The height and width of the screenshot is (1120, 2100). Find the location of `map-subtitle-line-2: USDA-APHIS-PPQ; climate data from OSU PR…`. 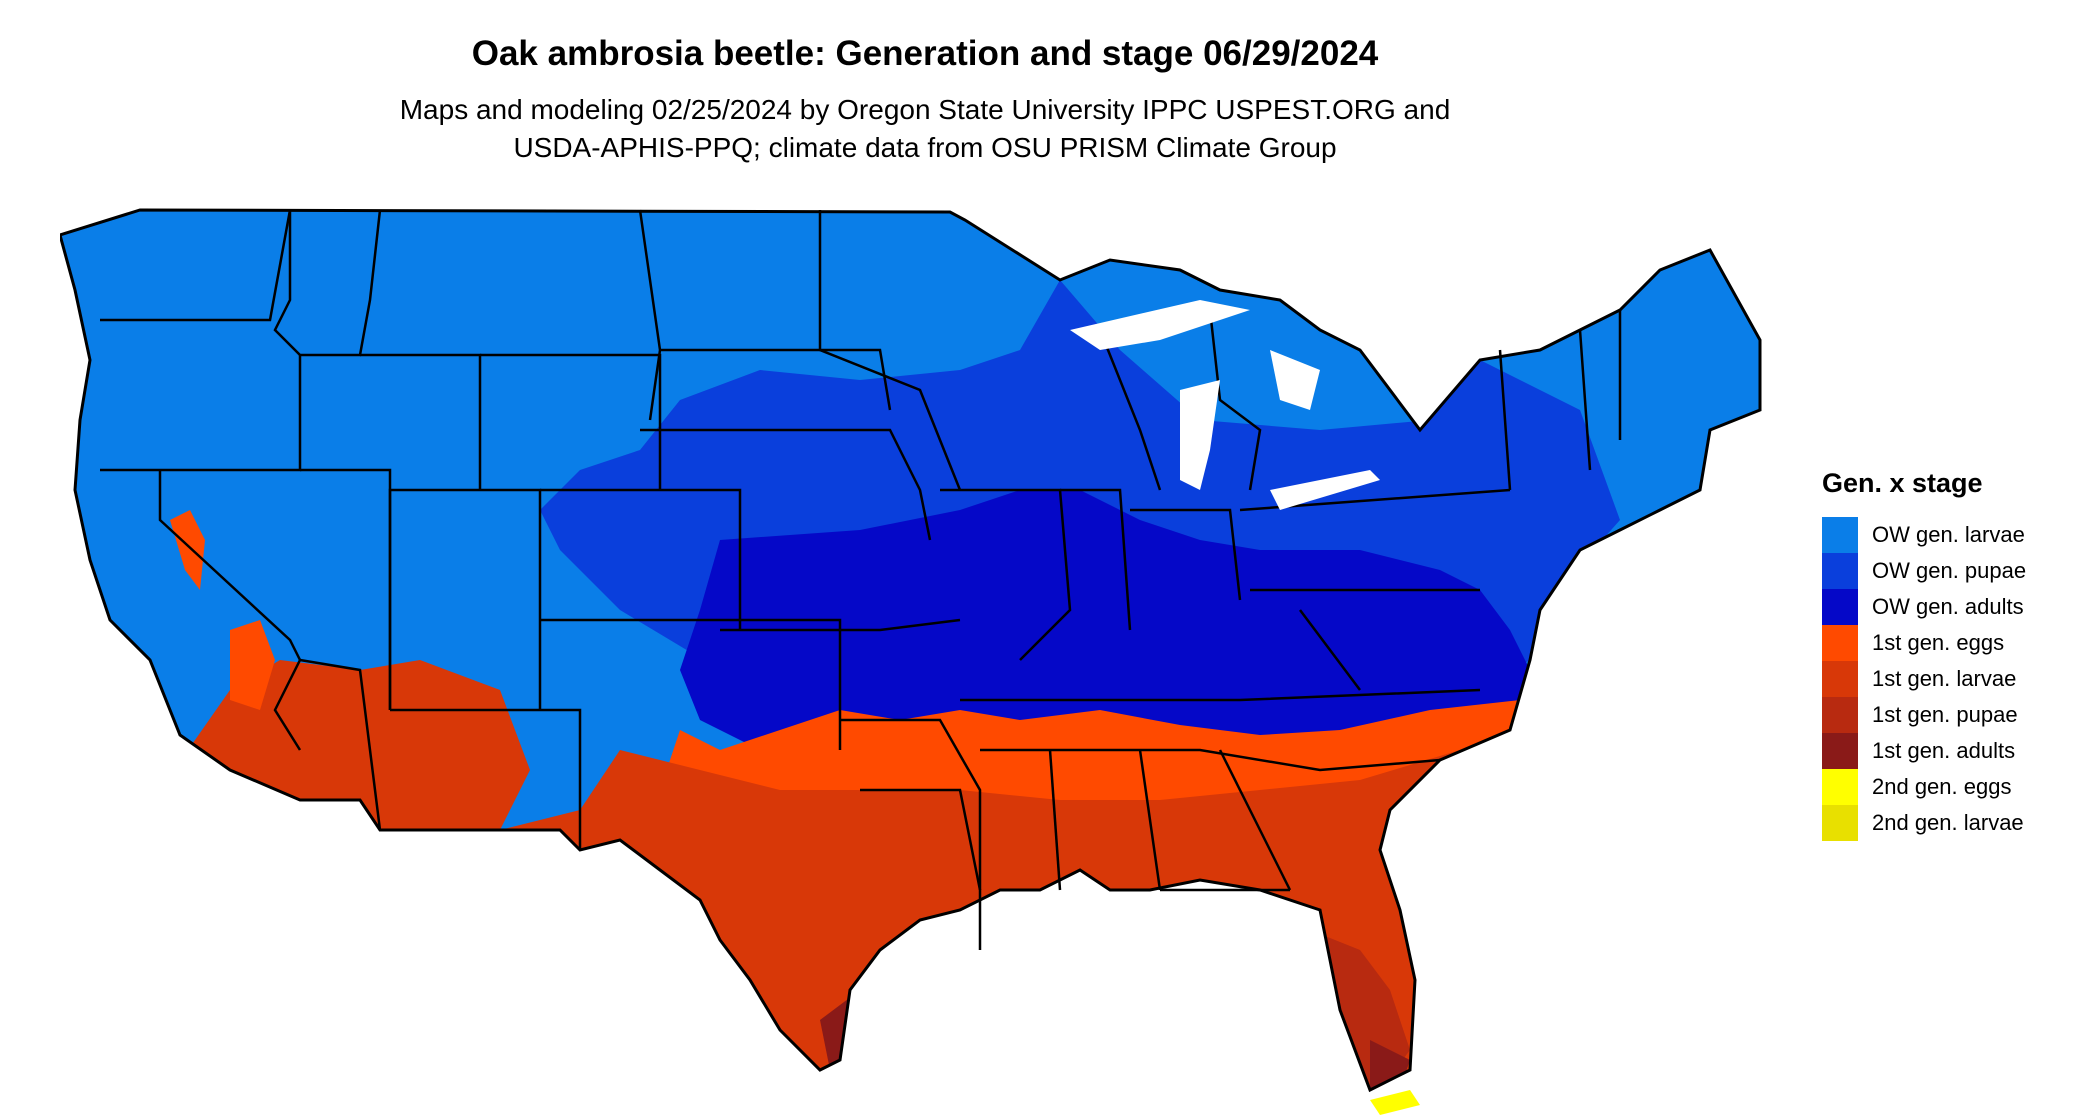

map-subtitle-line-2: USDA-APHIS-PPQ; climate data from OSU PR… is located at coordinates (925, 147).